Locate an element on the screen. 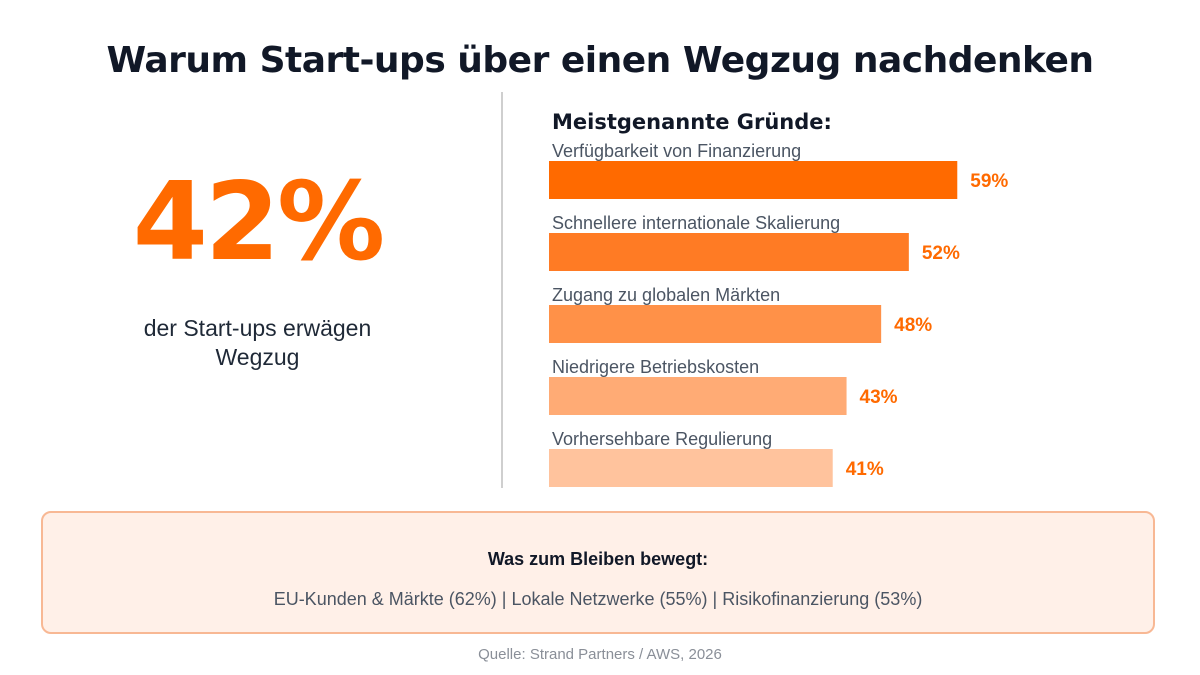 This screenshot has height=675, width=1200. bar-category-label: Vorhersehbare Regulierung is located at coordinates (662, 439).